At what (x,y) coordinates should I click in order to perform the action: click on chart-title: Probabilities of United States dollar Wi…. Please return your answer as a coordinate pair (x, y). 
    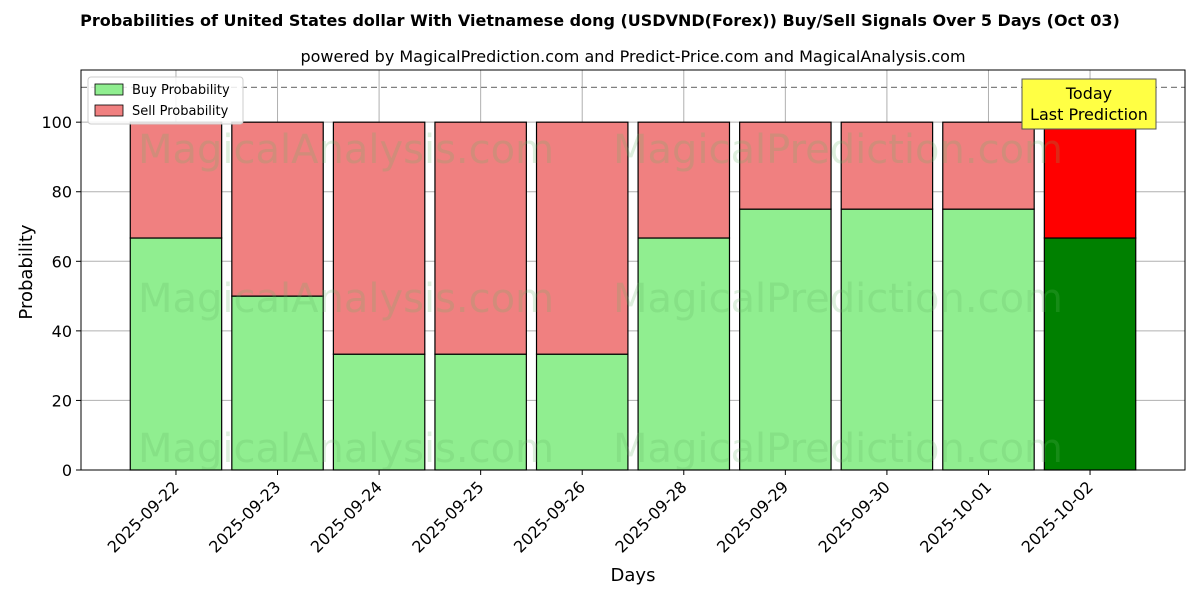
    Looking at the image, I should click on (600, 20).